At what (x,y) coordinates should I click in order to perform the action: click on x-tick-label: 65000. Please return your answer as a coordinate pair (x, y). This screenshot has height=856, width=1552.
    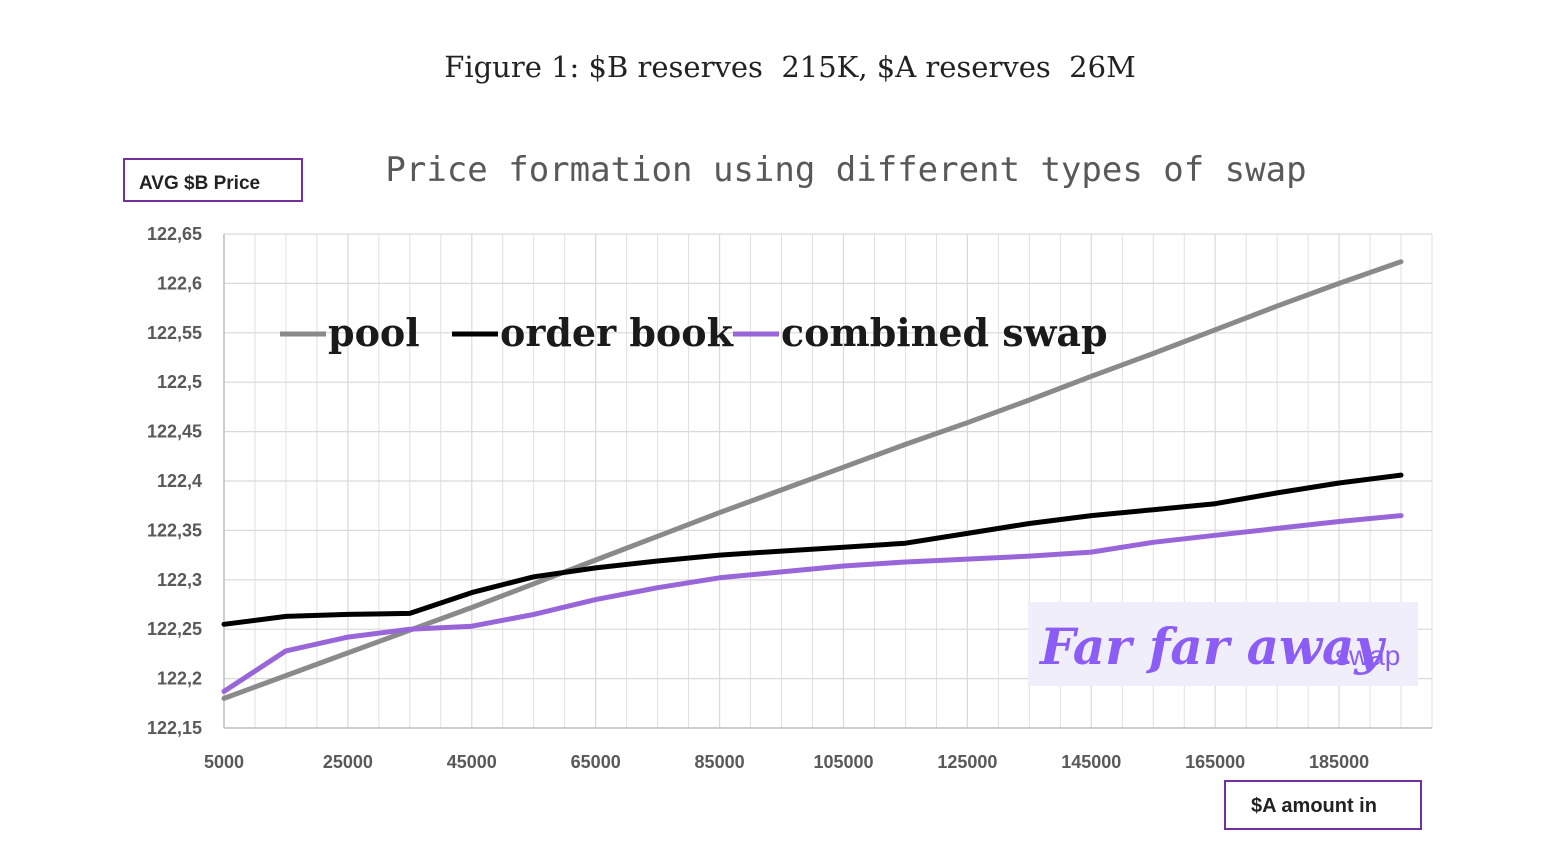
    Looking at the image, I should click on (596, 762).